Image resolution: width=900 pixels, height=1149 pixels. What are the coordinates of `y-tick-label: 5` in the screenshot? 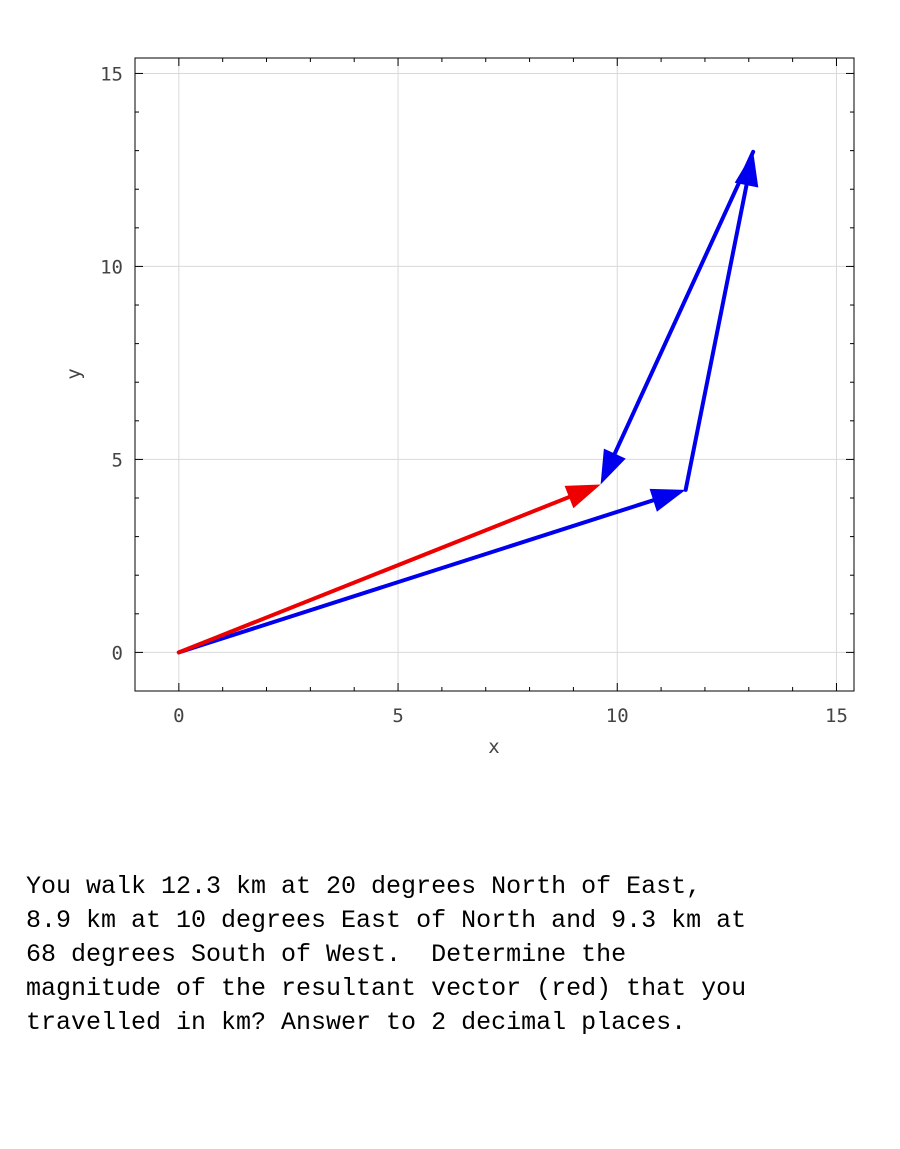 It's located at (117, 460).